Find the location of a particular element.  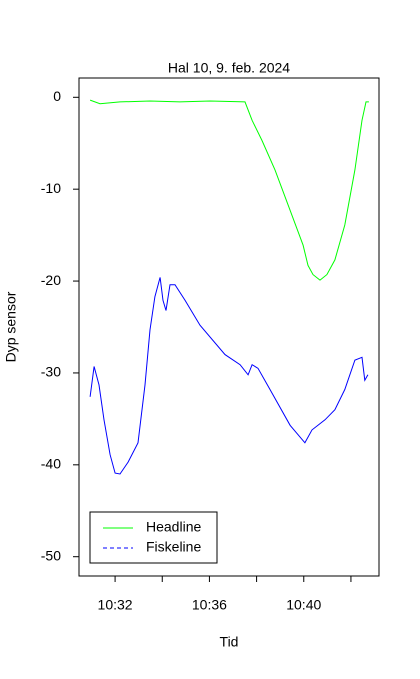

y-tick-label: -40 is located at coordinates (51, 464).